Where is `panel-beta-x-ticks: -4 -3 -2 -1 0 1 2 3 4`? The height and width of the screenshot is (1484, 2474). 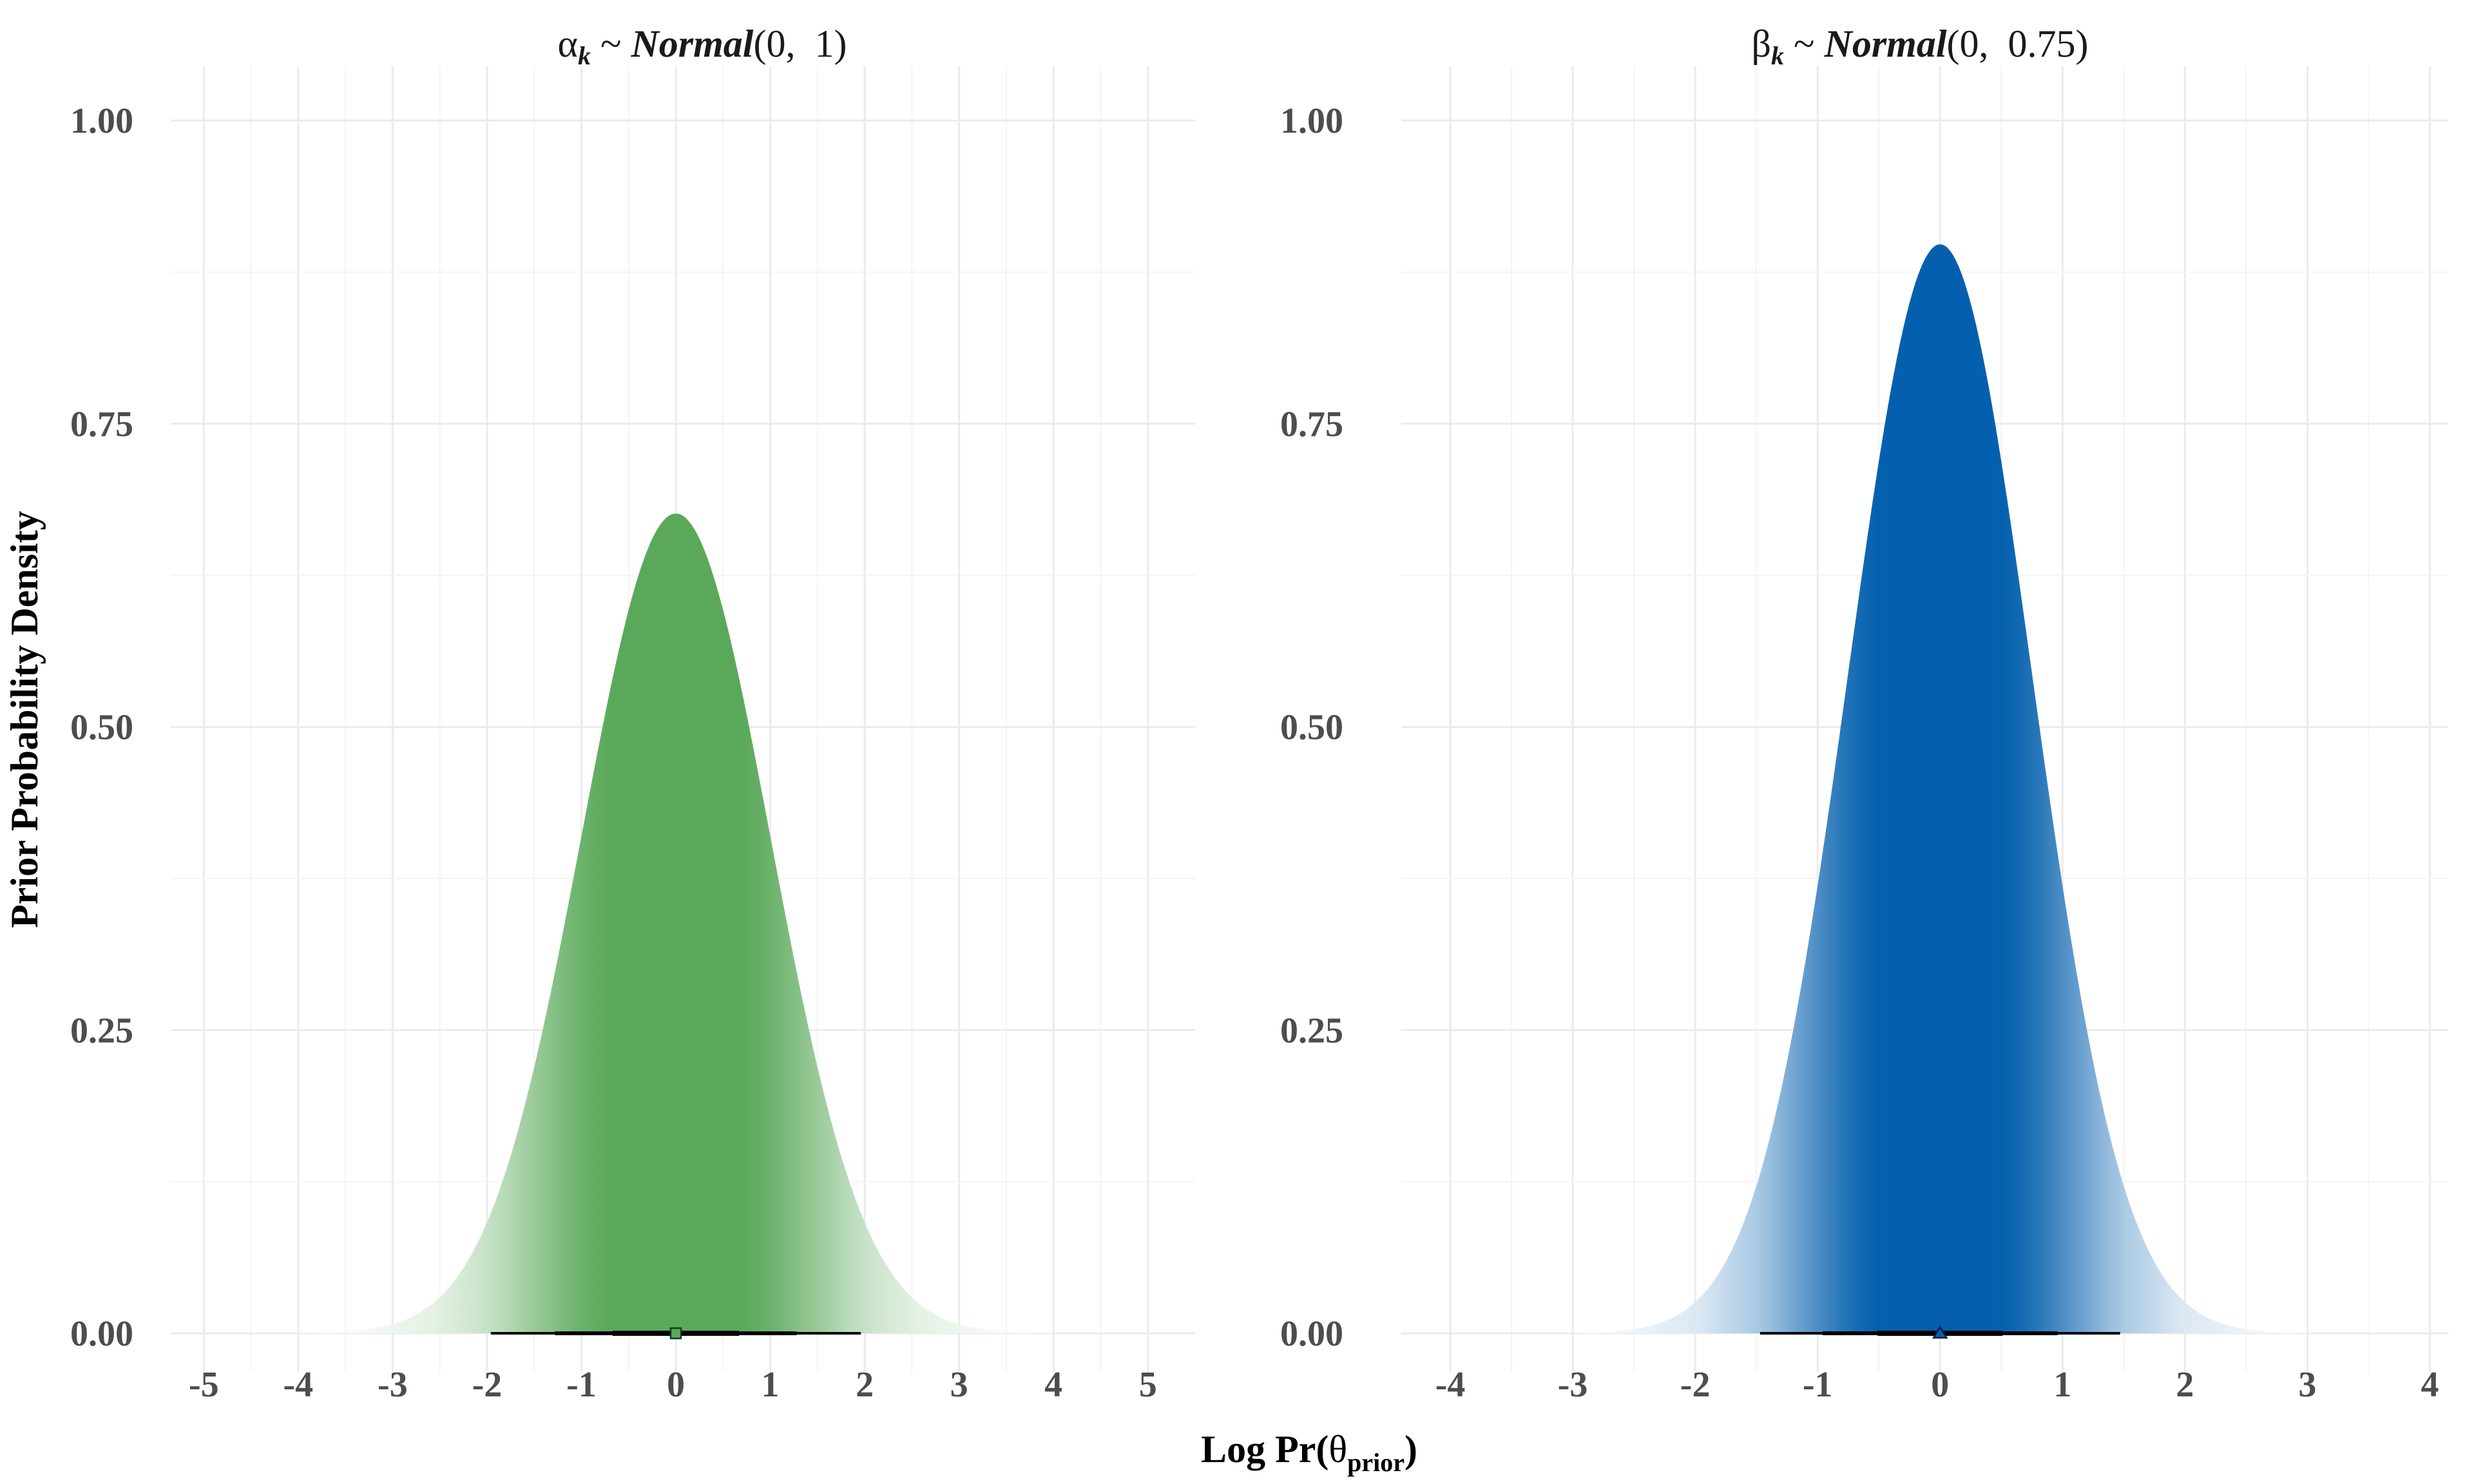
panel-beta-x-ticks: -4 -3 -2 -1 0 1 2 3 4 is located at coordinates (1937, 1385).